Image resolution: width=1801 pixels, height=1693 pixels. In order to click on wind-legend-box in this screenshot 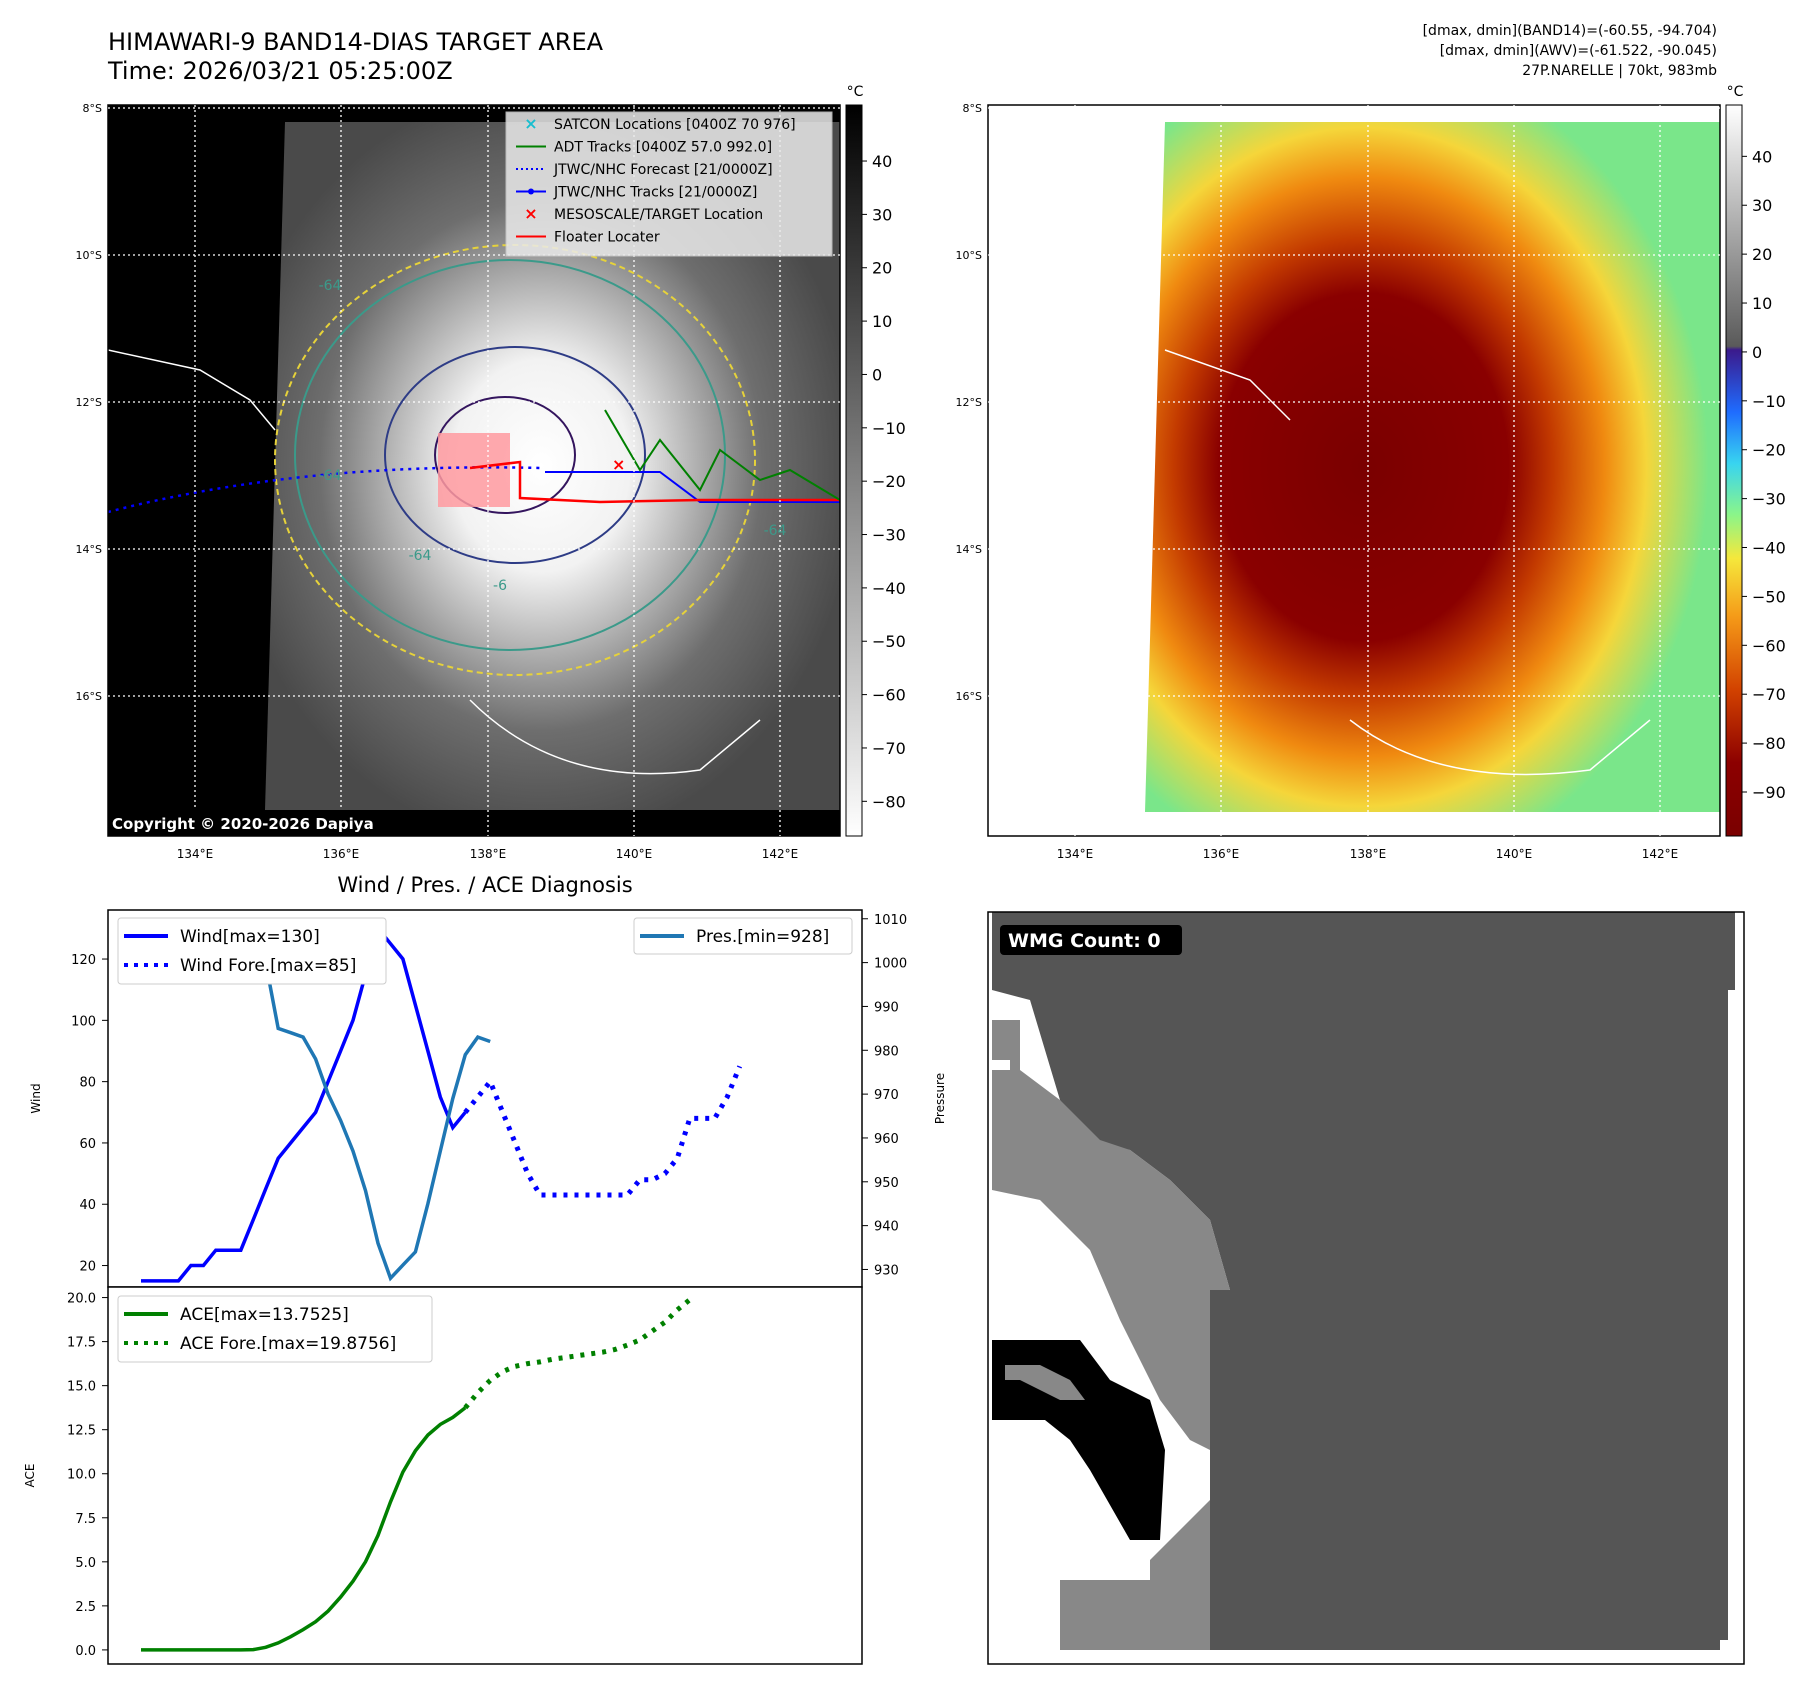, I will do `click(252, 951)`.